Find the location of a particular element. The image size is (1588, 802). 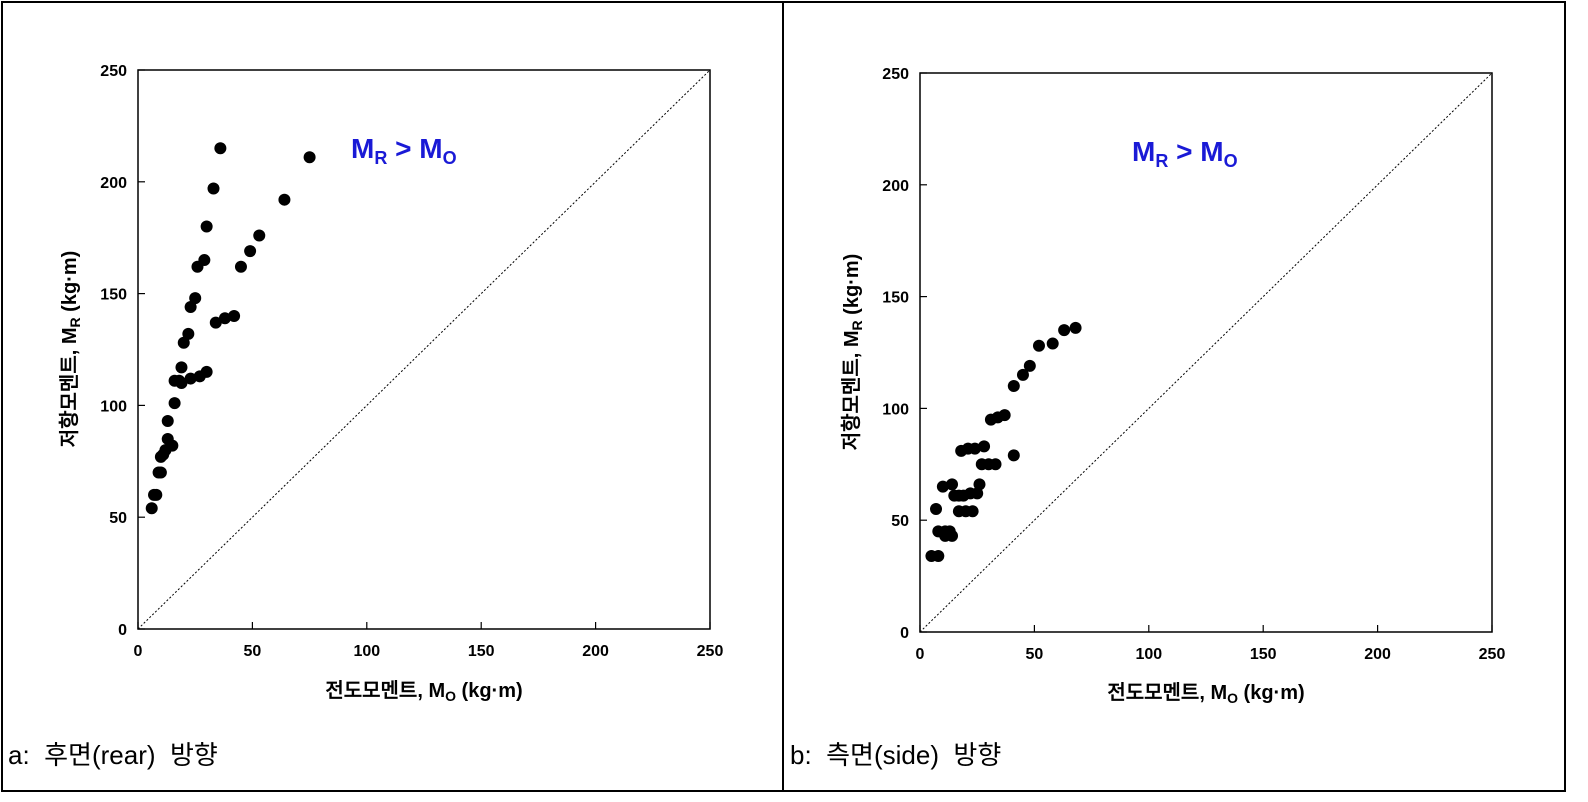

points-b is located at coordinates (1003, 441).